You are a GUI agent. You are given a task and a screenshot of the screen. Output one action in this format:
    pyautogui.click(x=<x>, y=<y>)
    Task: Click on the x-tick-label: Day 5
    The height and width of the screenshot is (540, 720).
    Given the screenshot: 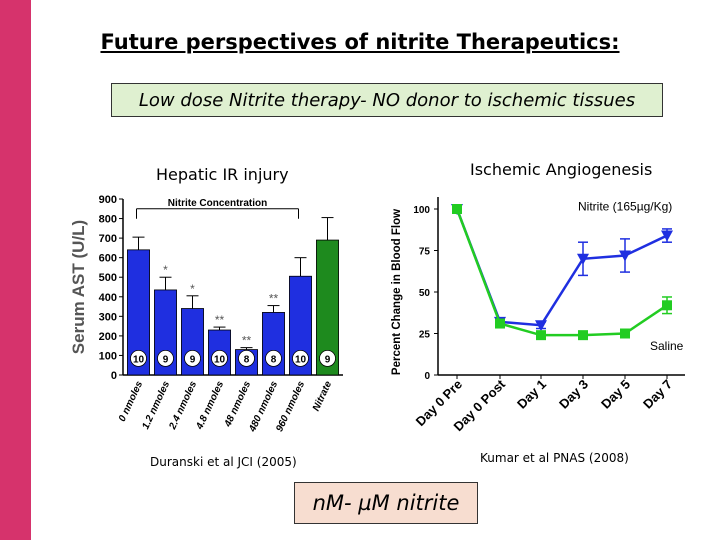 What is the action you would take?
    pyautogui.click(x=615, y=394)
    